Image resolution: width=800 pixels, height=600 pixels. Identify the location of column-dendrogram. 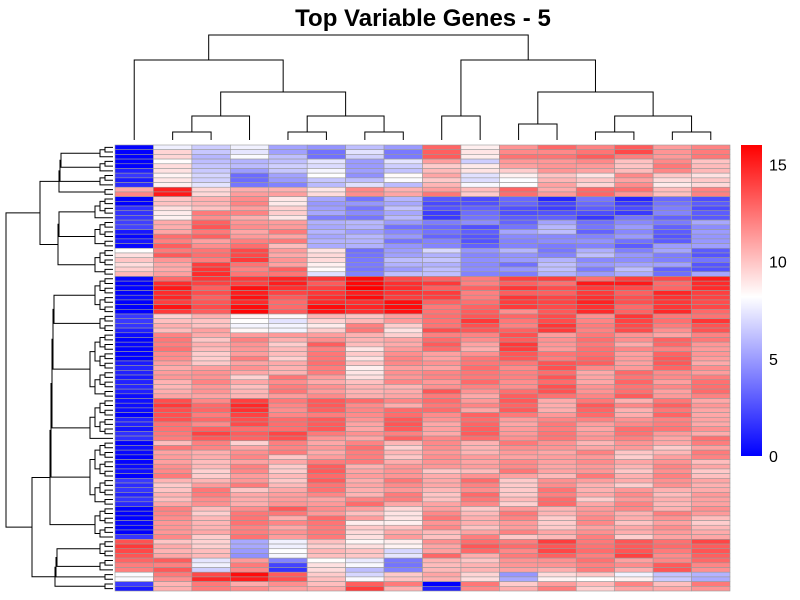
(422, 87).